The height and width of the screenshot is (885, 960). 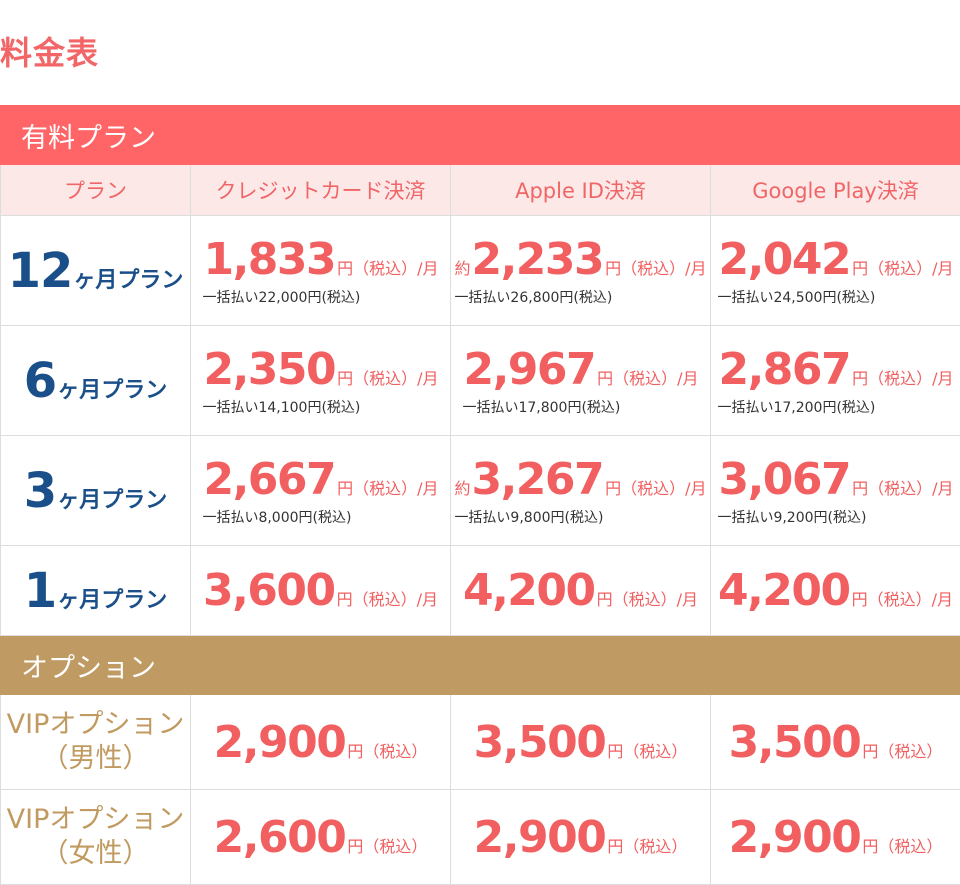 I want to click on plan-name: 1ヶ月プラン, so click(x=95, y=590).